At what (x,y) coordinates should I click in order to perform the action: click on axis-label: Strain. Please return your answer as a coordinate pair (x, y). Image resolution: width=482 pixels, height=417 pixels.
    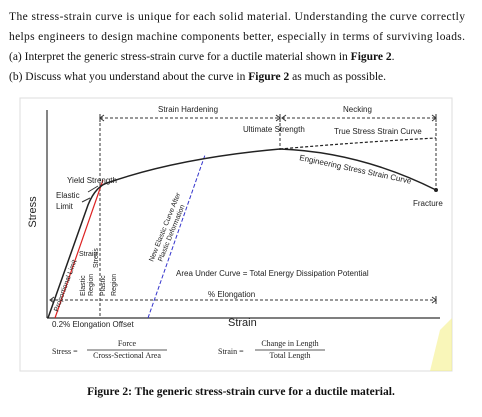
    Looking at the image, I should click on (242, 323).